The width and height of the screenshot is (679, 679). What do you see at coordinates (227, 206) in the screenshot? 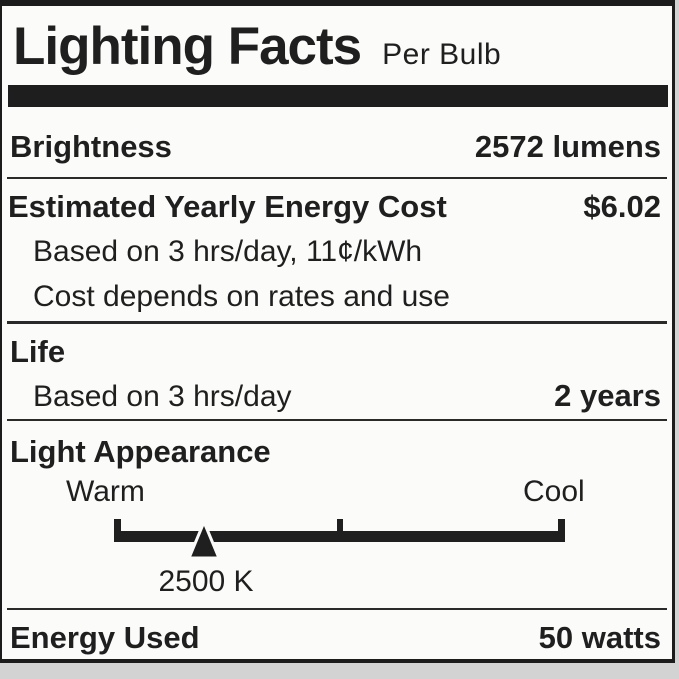
I see `energy-cost-label: Estimated Yearly Energy Cost` at bounding box center [227, 206].